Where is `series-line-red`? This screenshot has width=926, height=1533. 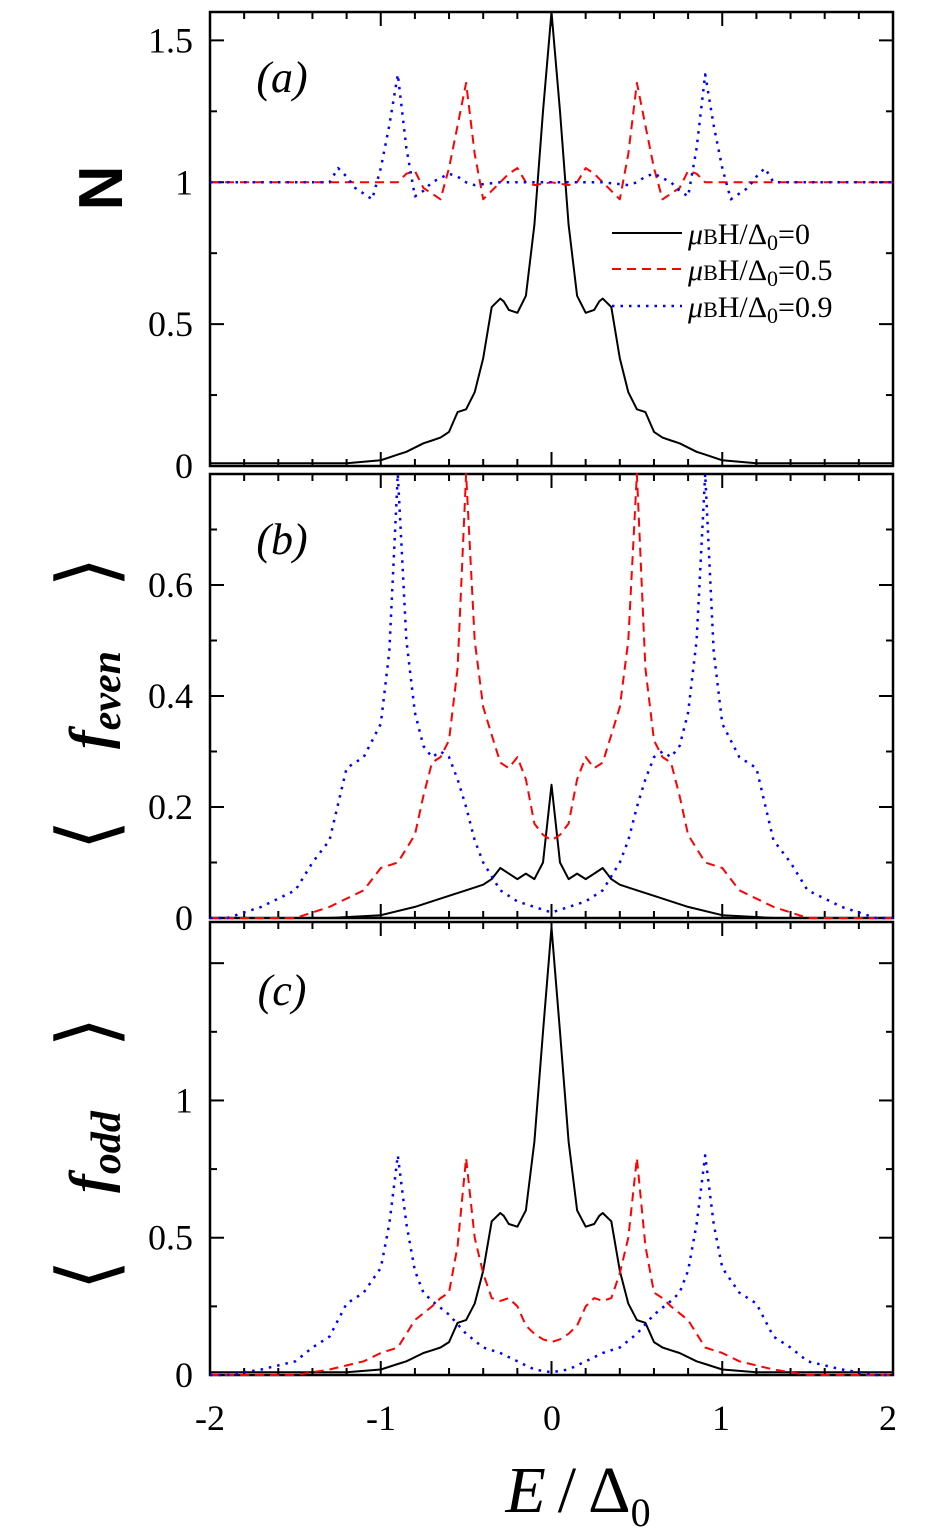
series-line-red is located at coordinates (551, 1266).